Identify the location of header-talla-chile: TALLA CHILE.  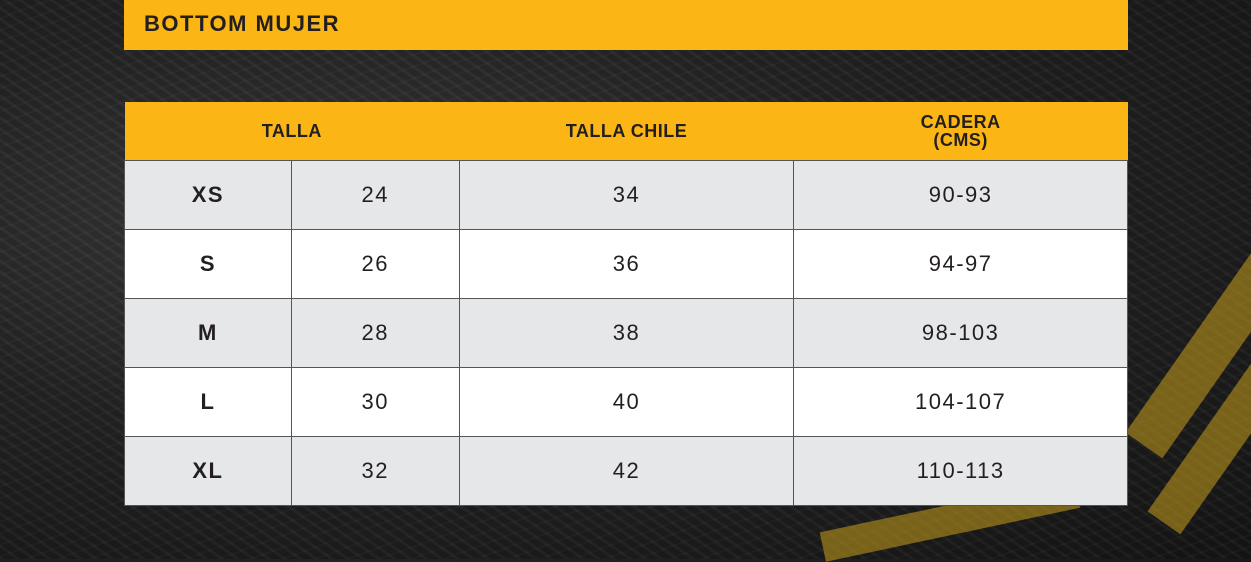
(626, 131).